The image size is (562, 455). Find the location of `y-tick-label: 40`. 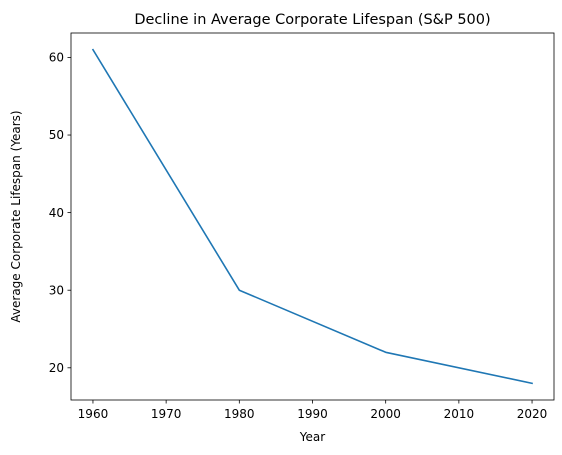

y-tick-label: 40 is located at coordinates (56, 213).